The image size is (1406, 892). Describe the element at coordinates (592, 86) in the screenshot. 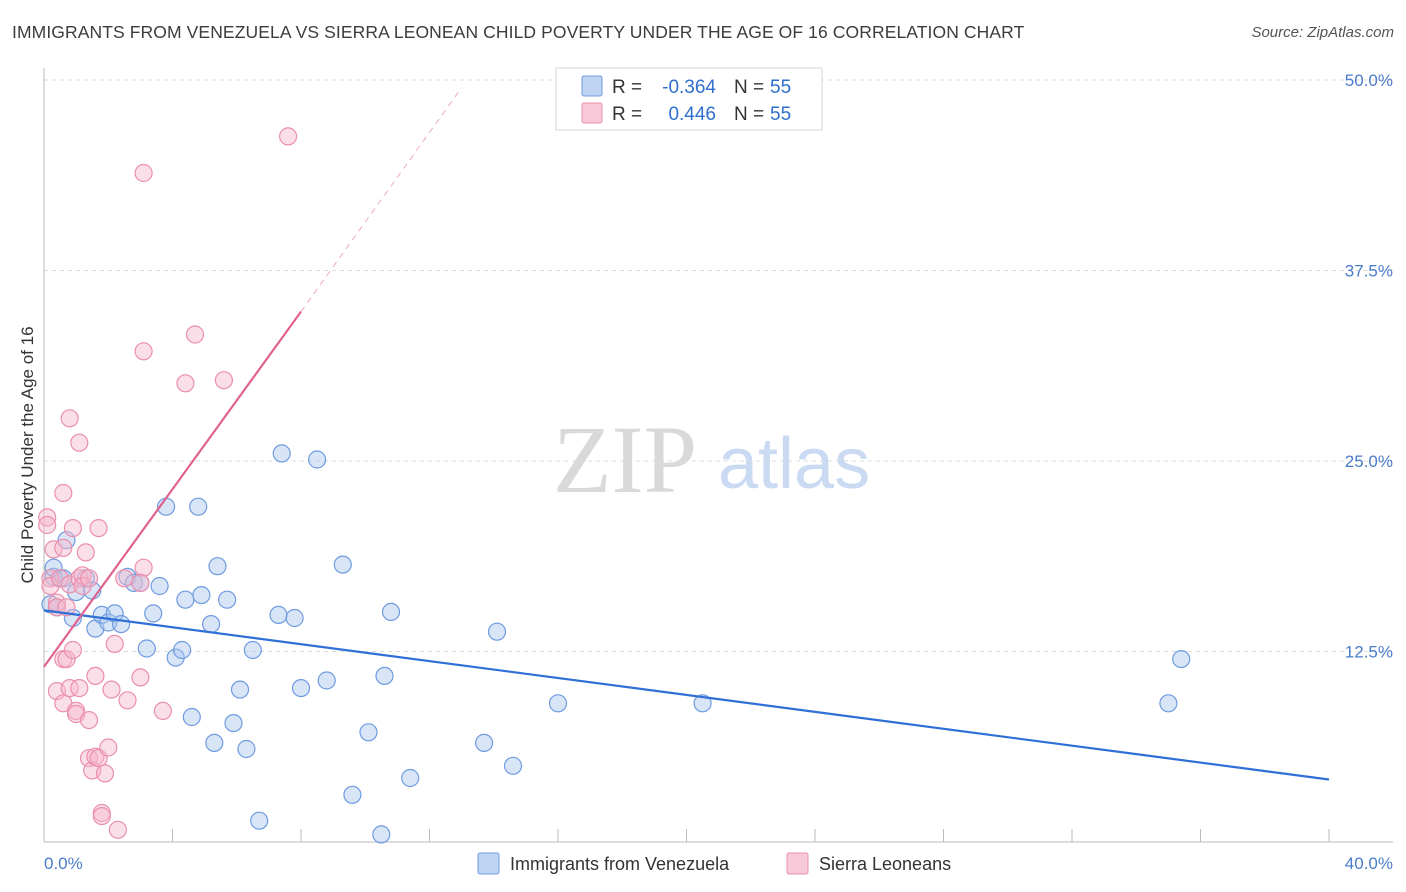

I see `legend-swatch-blue` at that location.